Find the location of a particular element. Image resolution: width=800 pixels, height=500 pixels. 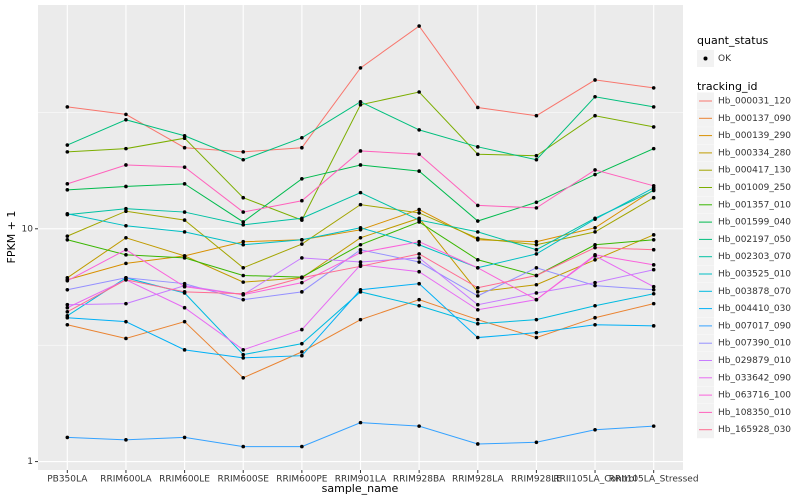

legend-label: Hb_108350_010 is located at coordinates (754, 413).